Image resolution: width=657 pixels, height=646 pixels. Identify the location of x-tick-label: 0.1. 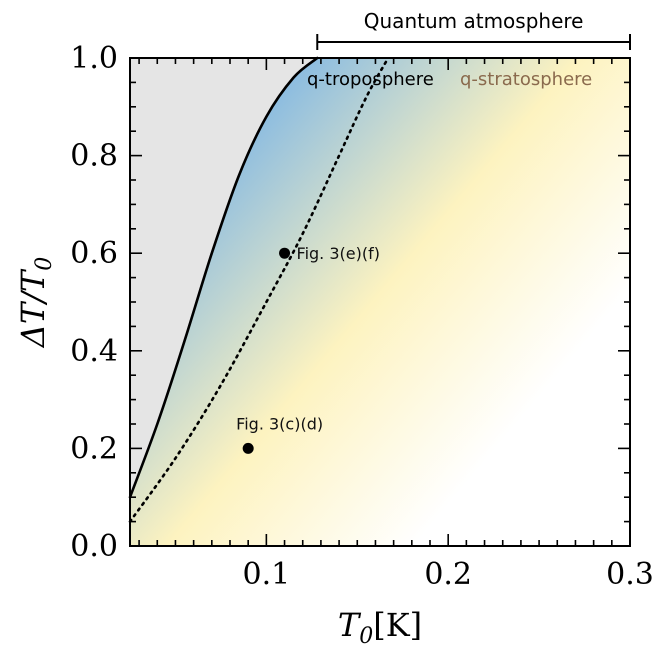
(267, 574).